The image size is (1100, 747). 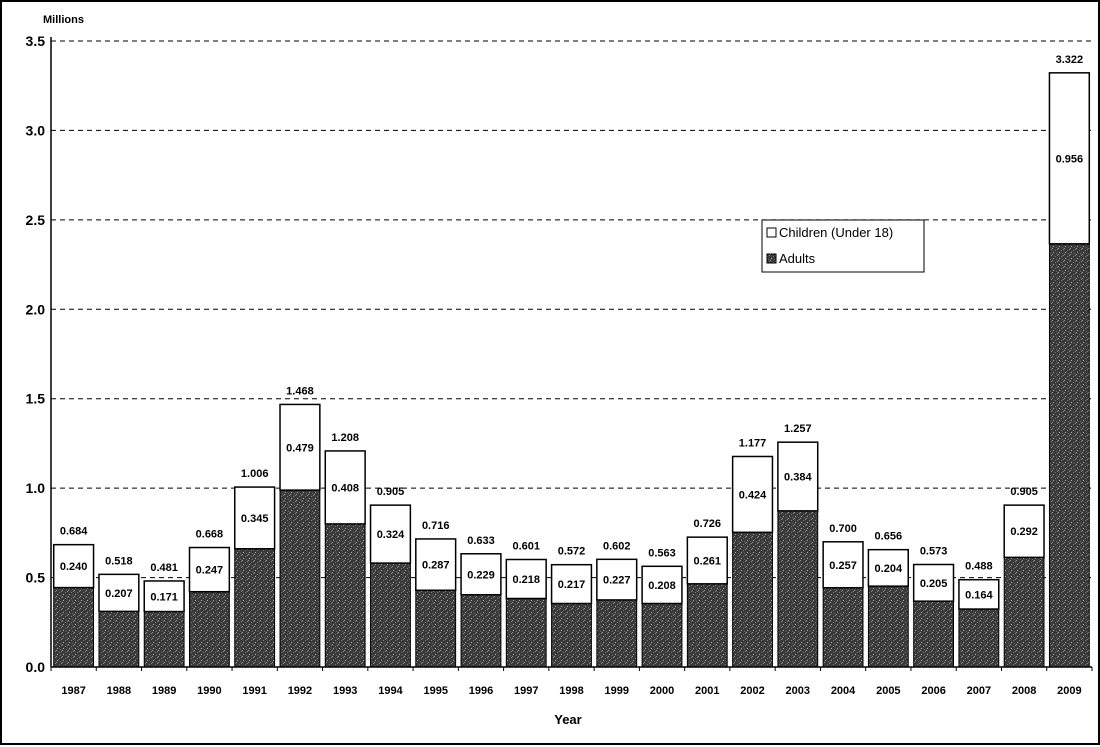 I want to click on legend-label-children: Children (Under 18), so click(x=836, y=232).